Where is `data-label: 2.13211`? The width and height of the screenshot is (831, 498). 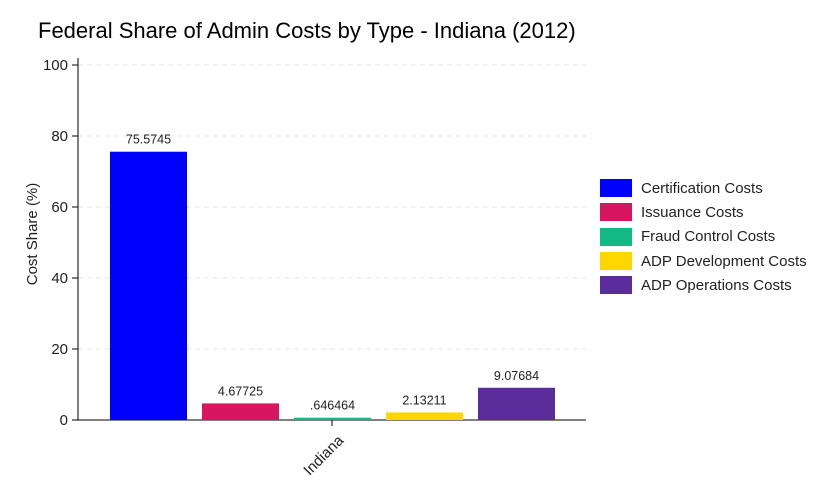 data-label: 2.13211 is located at coordinates (424, 400).